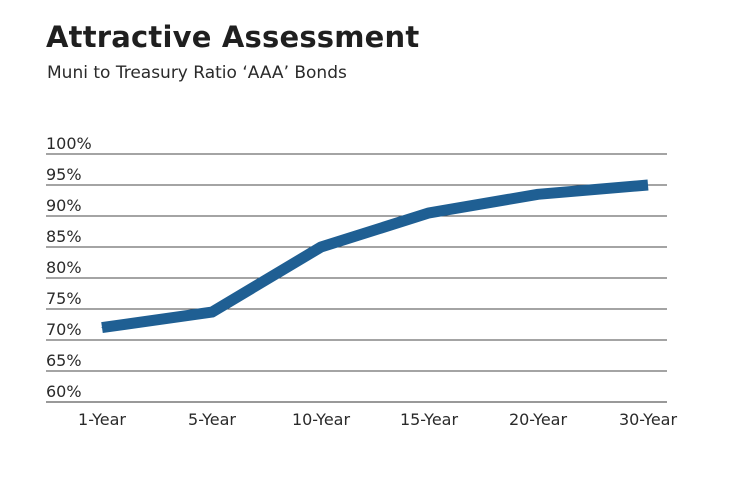 This screenshot has height=482, width=740. I want to click on x-tick-label: 30-Year, so click(648, 419).